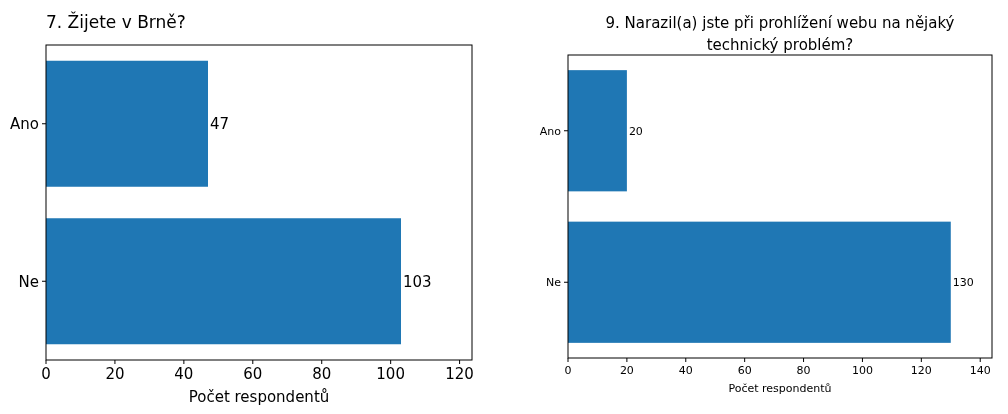  Describe the element at coordinates (980, 370) in the screenshot. I see `x-tick-label: 140` at that location.